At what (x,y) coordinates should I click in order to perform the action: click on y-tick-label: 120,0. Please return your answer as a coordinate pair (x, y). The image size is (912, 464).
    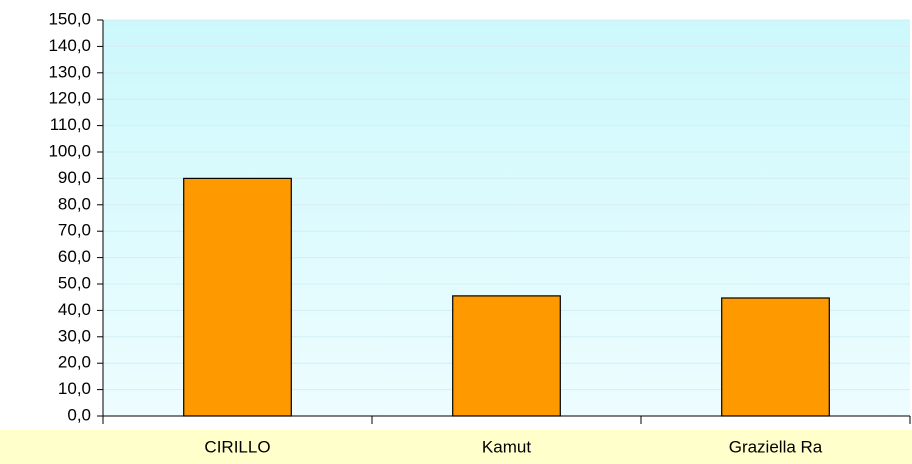
    Looking at the image, I should click on (69, 98).